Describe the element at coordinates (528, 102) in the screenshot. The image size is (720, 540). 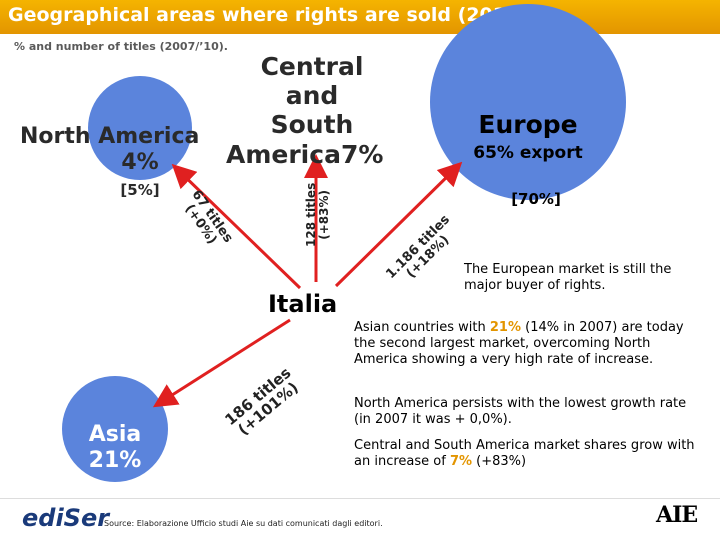
I see `europe-bubble` at that location.